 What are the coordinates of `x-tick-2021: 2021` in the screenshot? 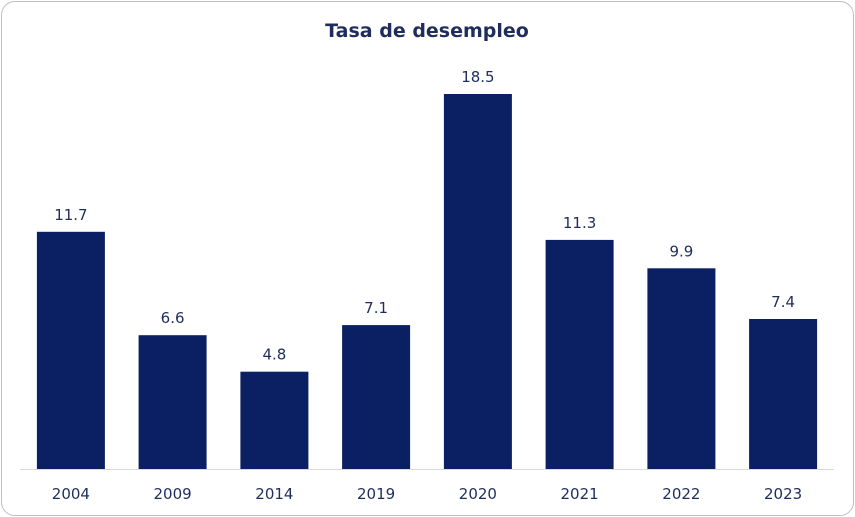 It's located at (580, 494).